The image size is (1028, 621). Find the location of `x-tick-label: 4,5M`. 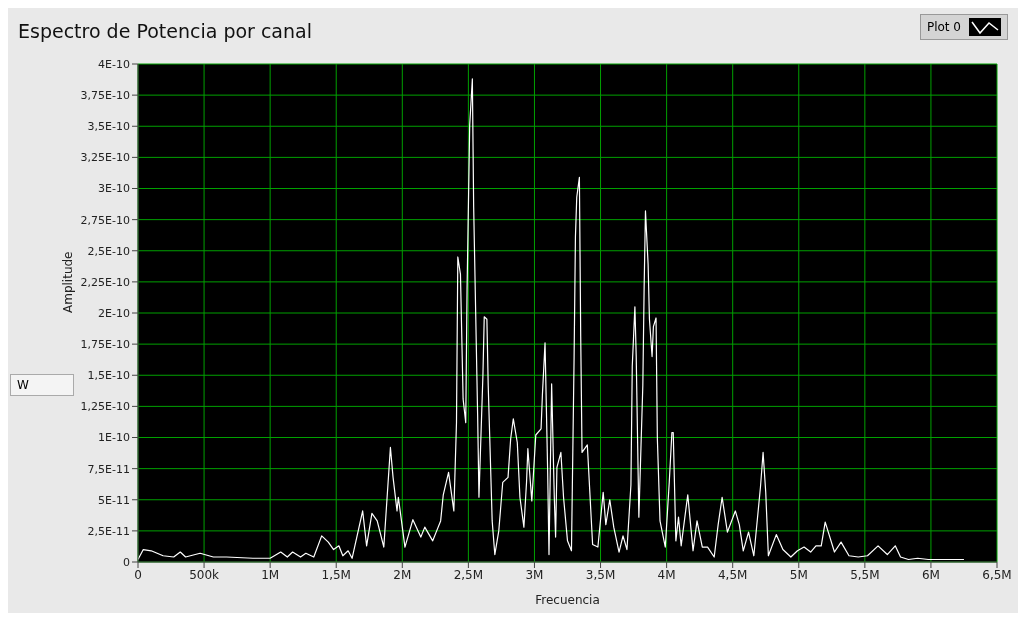

x-tick-label: 4,5M is located at coordinates (732, 574).